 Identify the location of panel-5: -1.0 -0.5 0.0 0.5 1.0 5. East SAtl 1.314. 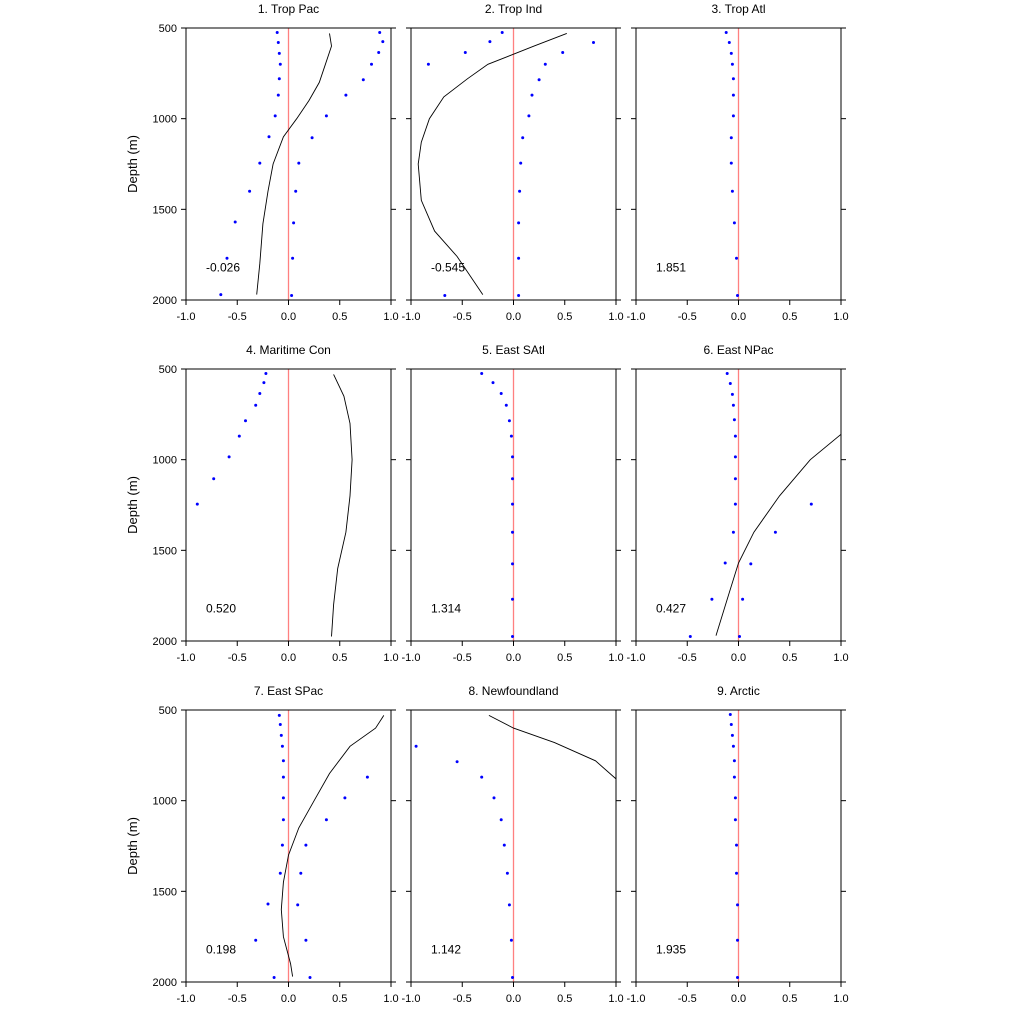
(513, 503).